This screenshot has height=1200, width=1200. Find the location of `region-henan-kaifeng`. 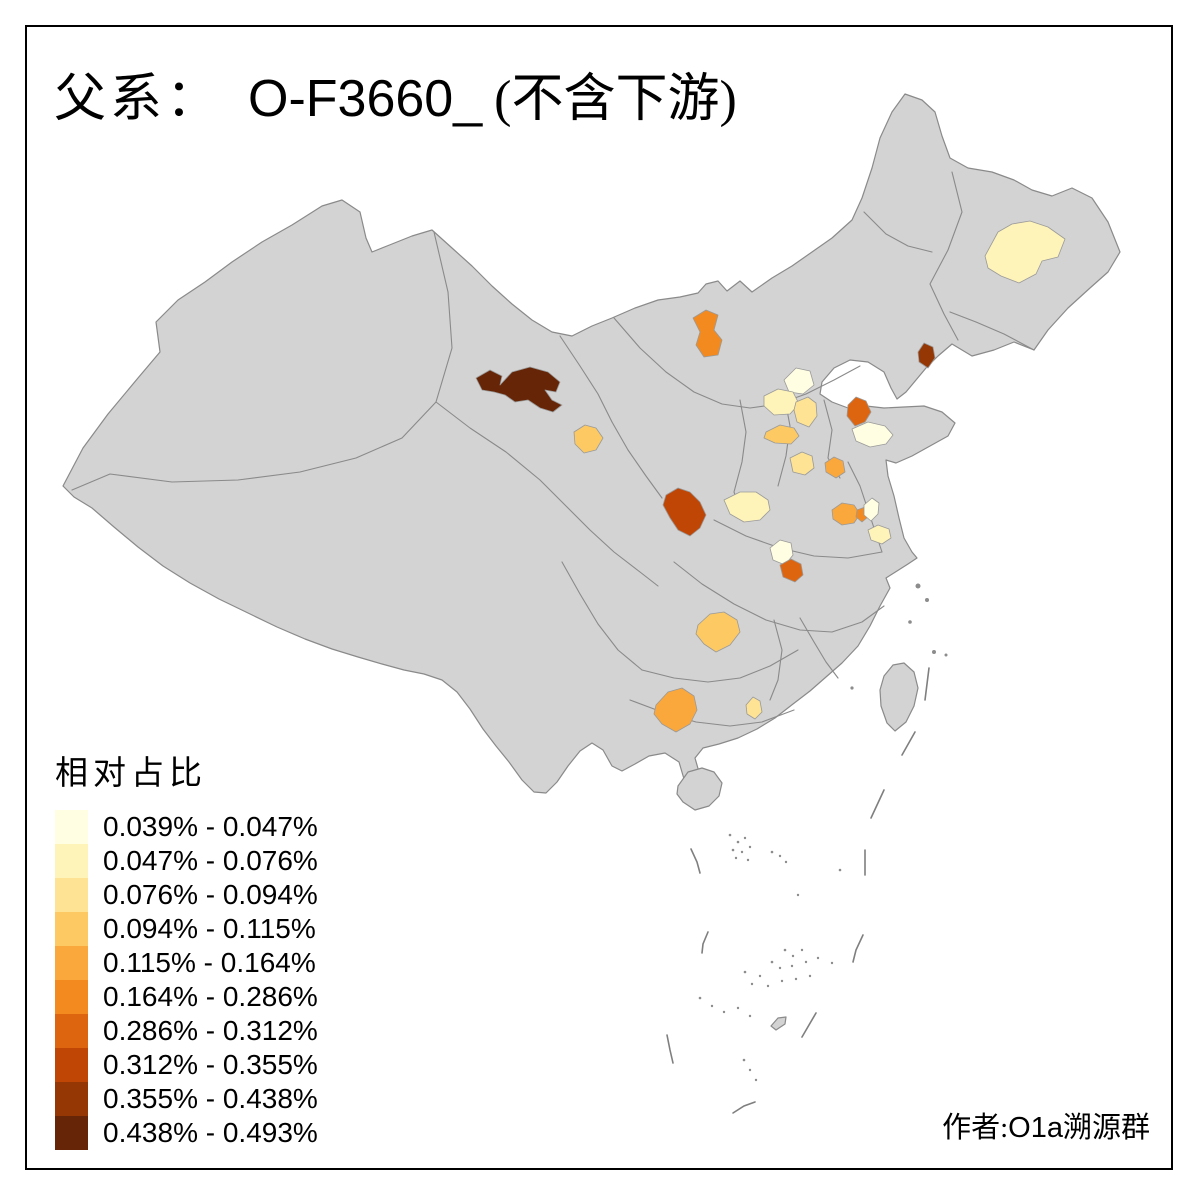

region-henan-kaifeng is located at coordinates (835, 467).